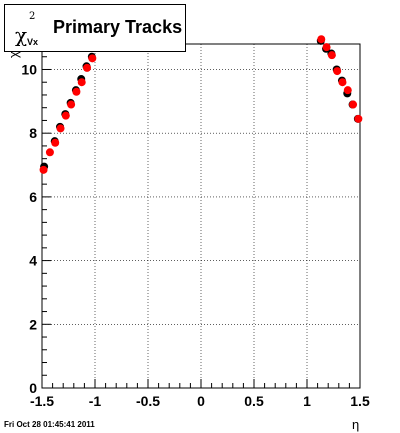 This screenshot has width=400, height=433. Describe the element at coordinates (42, 401) in the screenshot. I see `x-tick-label: -1.5` at that location.